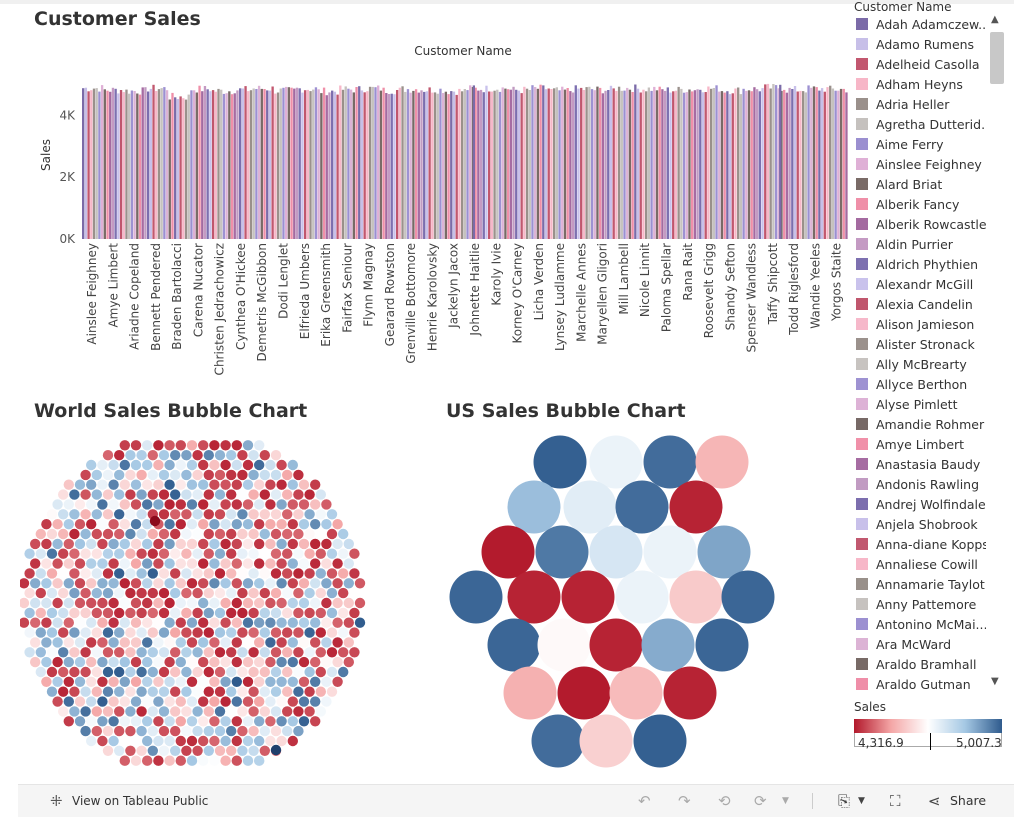 This screenshot has width=1014, height=820. Describe the element at coordinates (615, 602) in the screenshot. I see `us-sales-bubble-chart` at that location.